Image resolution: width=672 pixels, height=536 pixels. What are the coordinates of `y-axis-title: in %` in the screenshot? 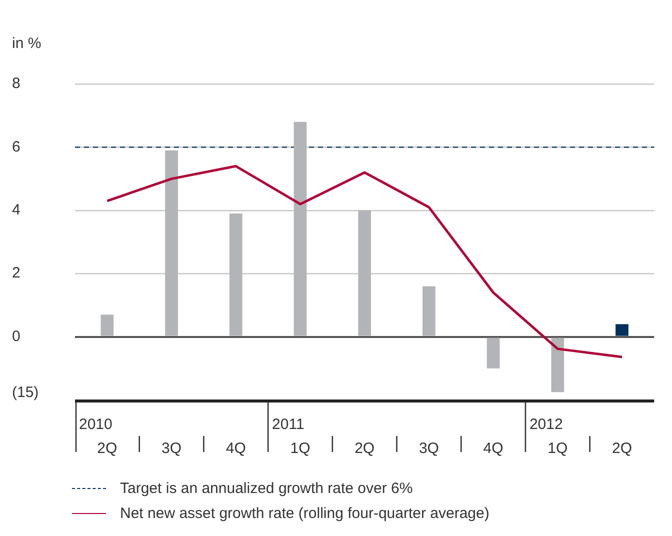 It's located at (27, 43).